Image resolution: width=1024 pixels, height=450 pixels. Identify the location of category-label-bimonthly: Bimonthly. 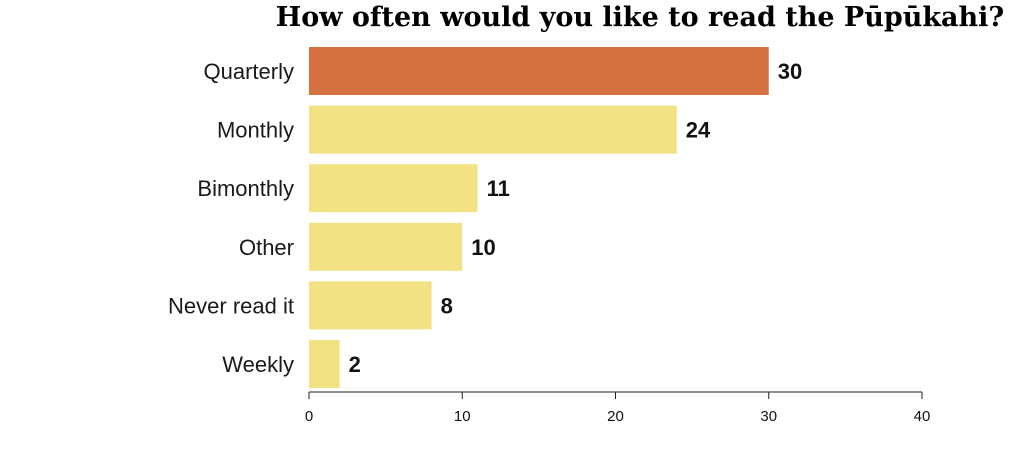
(245, 188).